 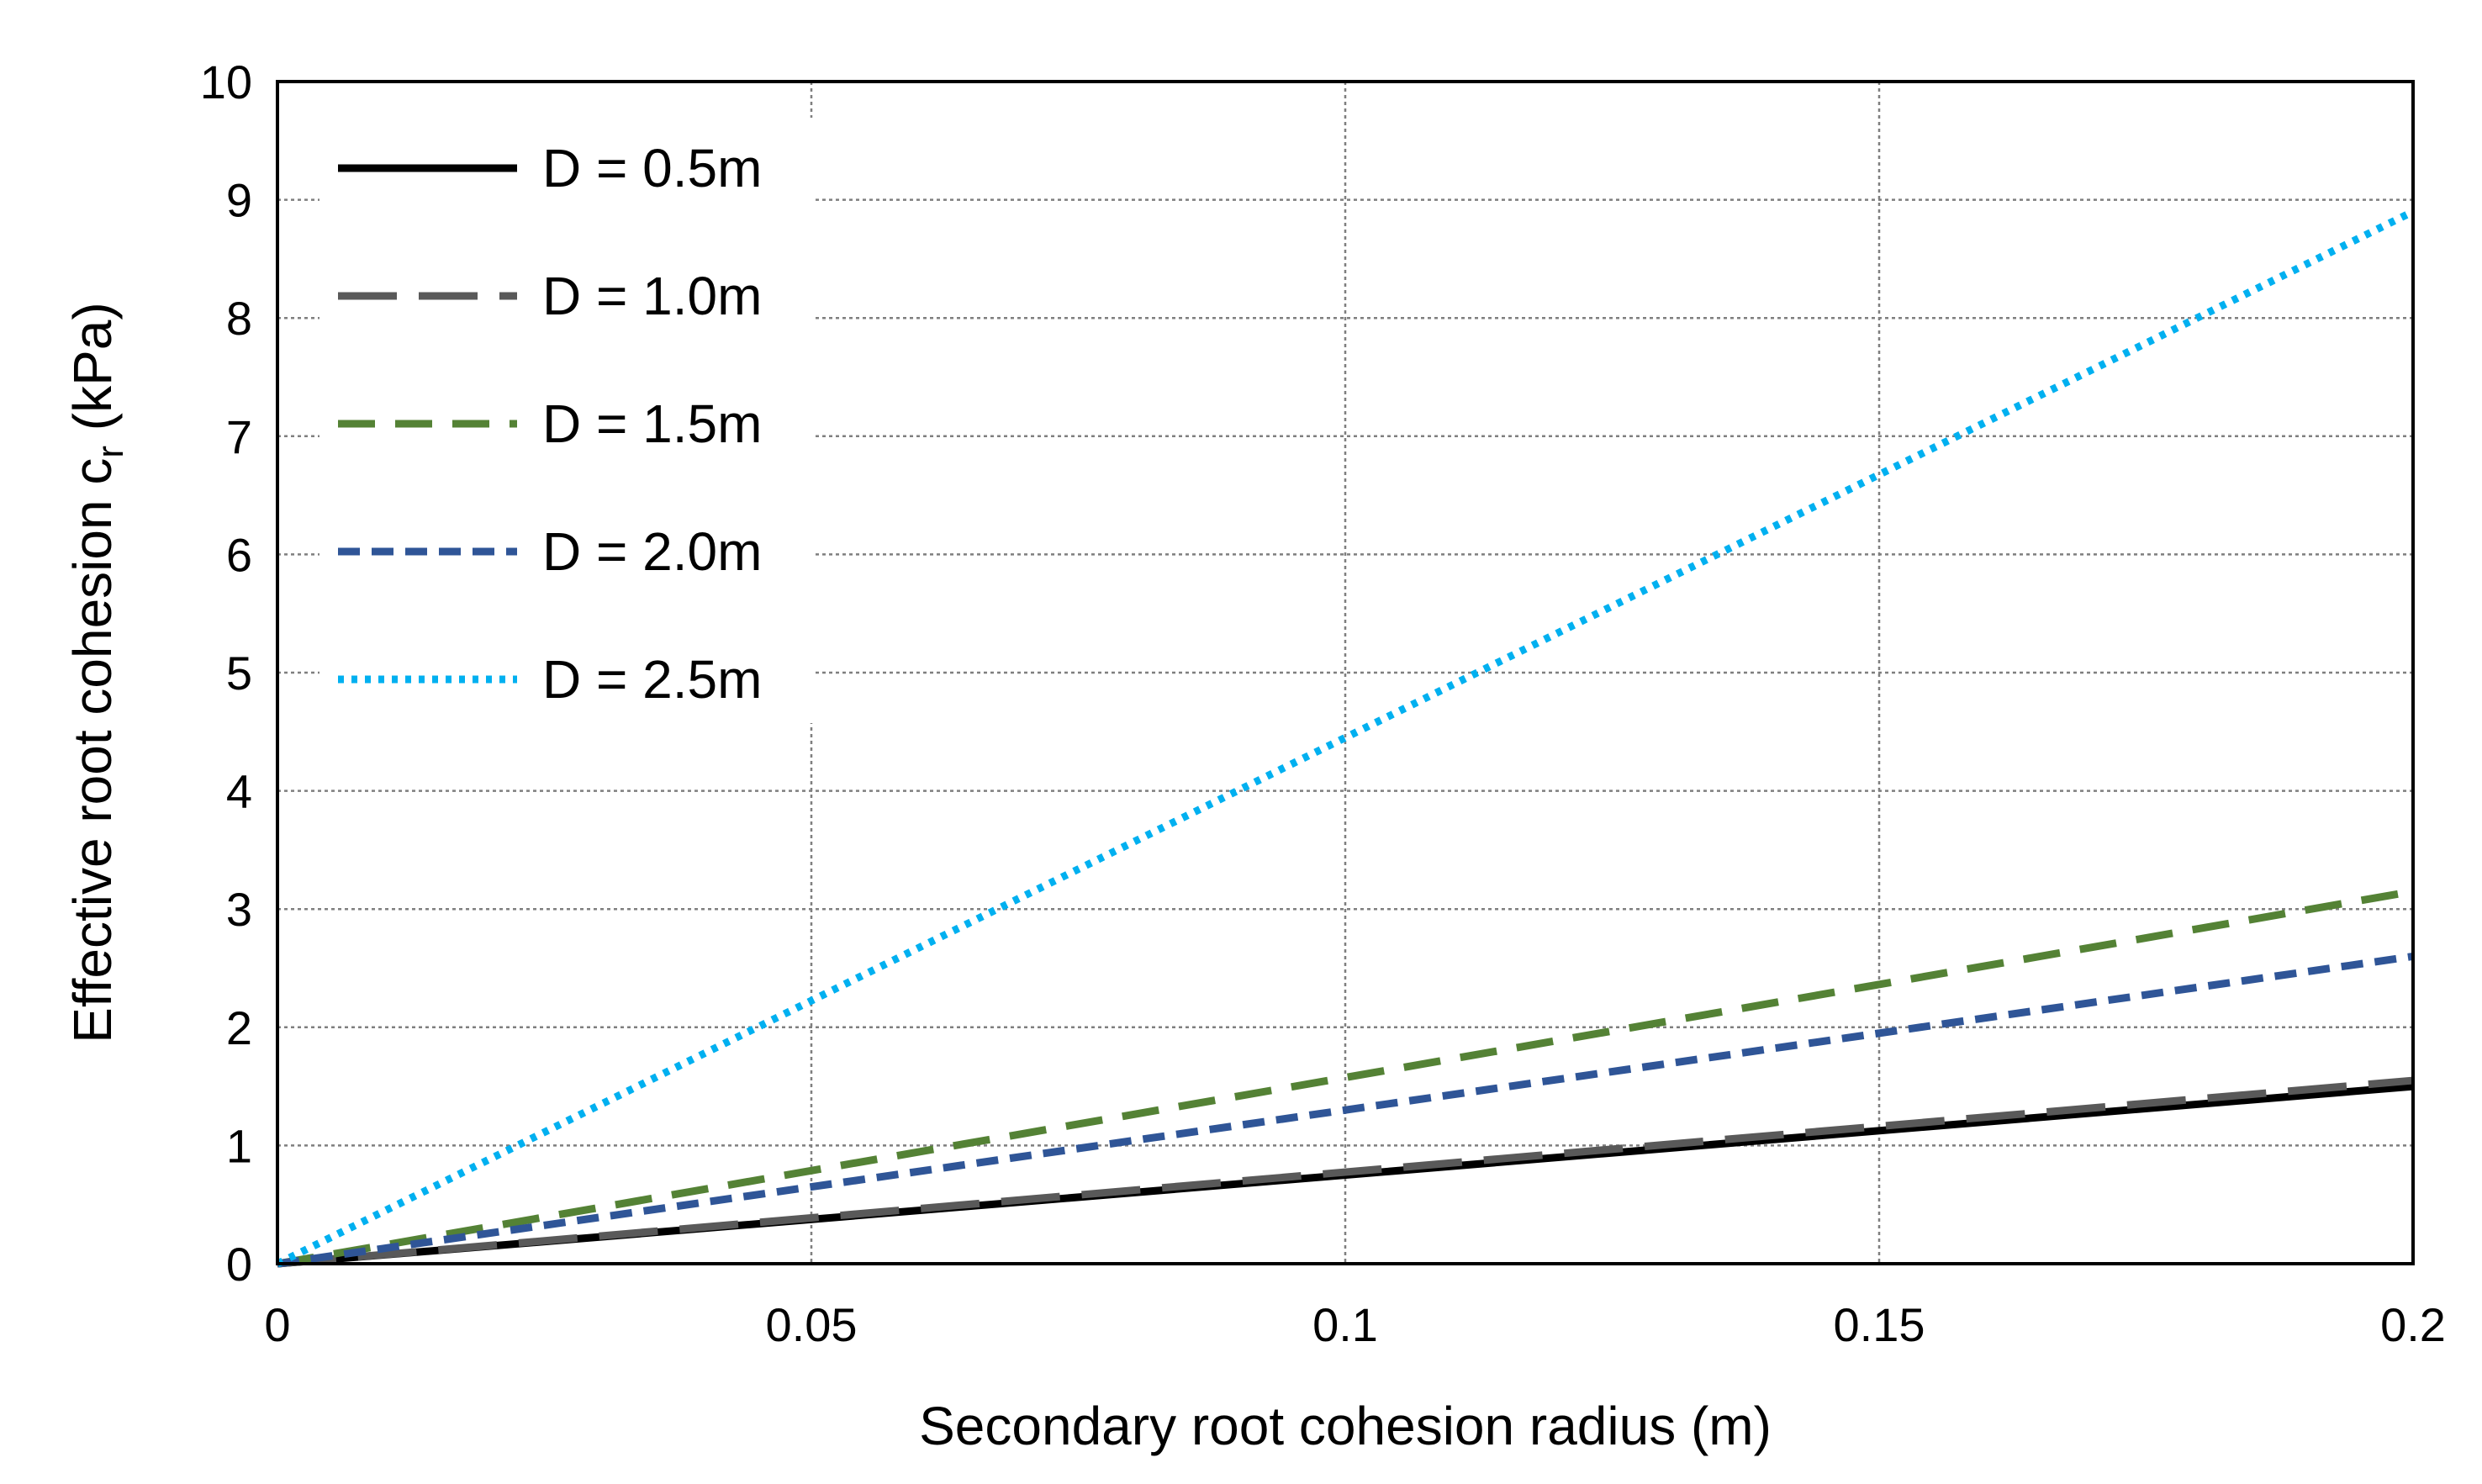 I want to click on legend-label: D = 1.0m, so click(x=652, y=296).